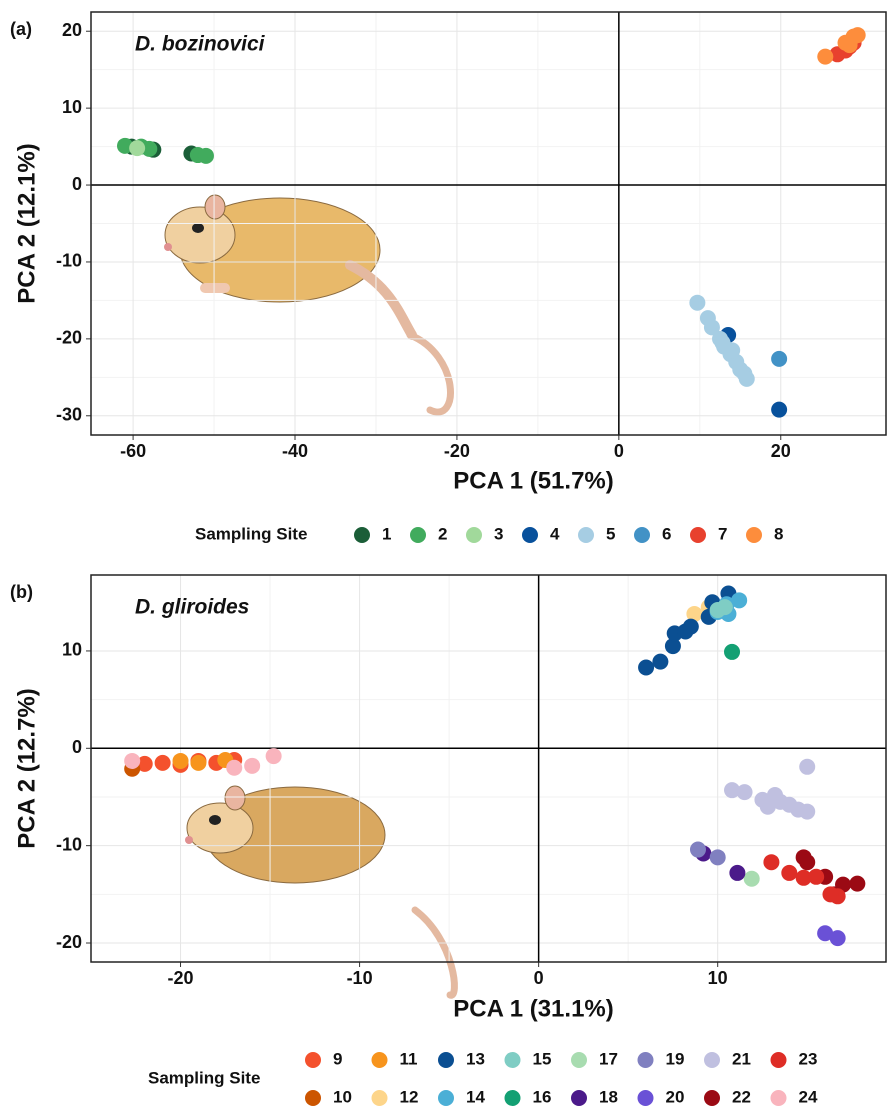  I want to click on legend-label: 9, so click(337, 1058).